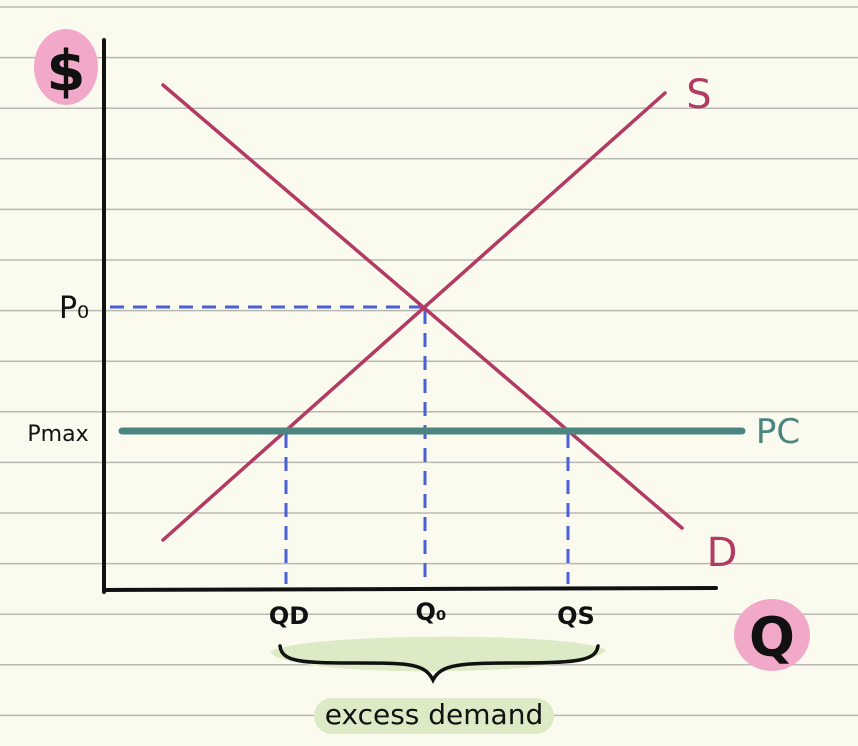 The width and height of the screenshot is (858, 746). What do you see at coordinates (698, 95) in the screenshot?
I see `supply-label: S` at bounding box center [698, 95].